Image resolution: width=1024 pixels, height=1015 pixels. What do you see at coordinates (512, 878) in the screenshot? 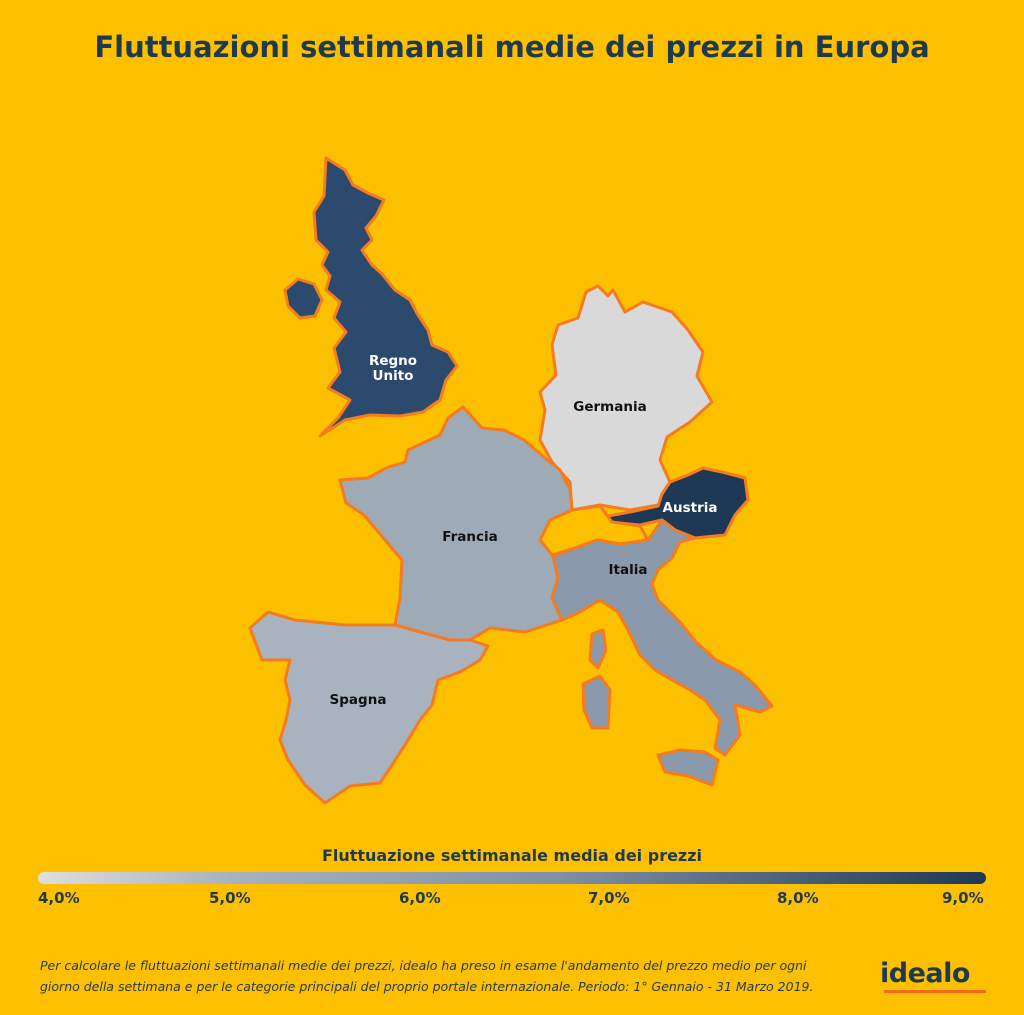
I see `legend-color-scale` at bounding box center [512, 878].